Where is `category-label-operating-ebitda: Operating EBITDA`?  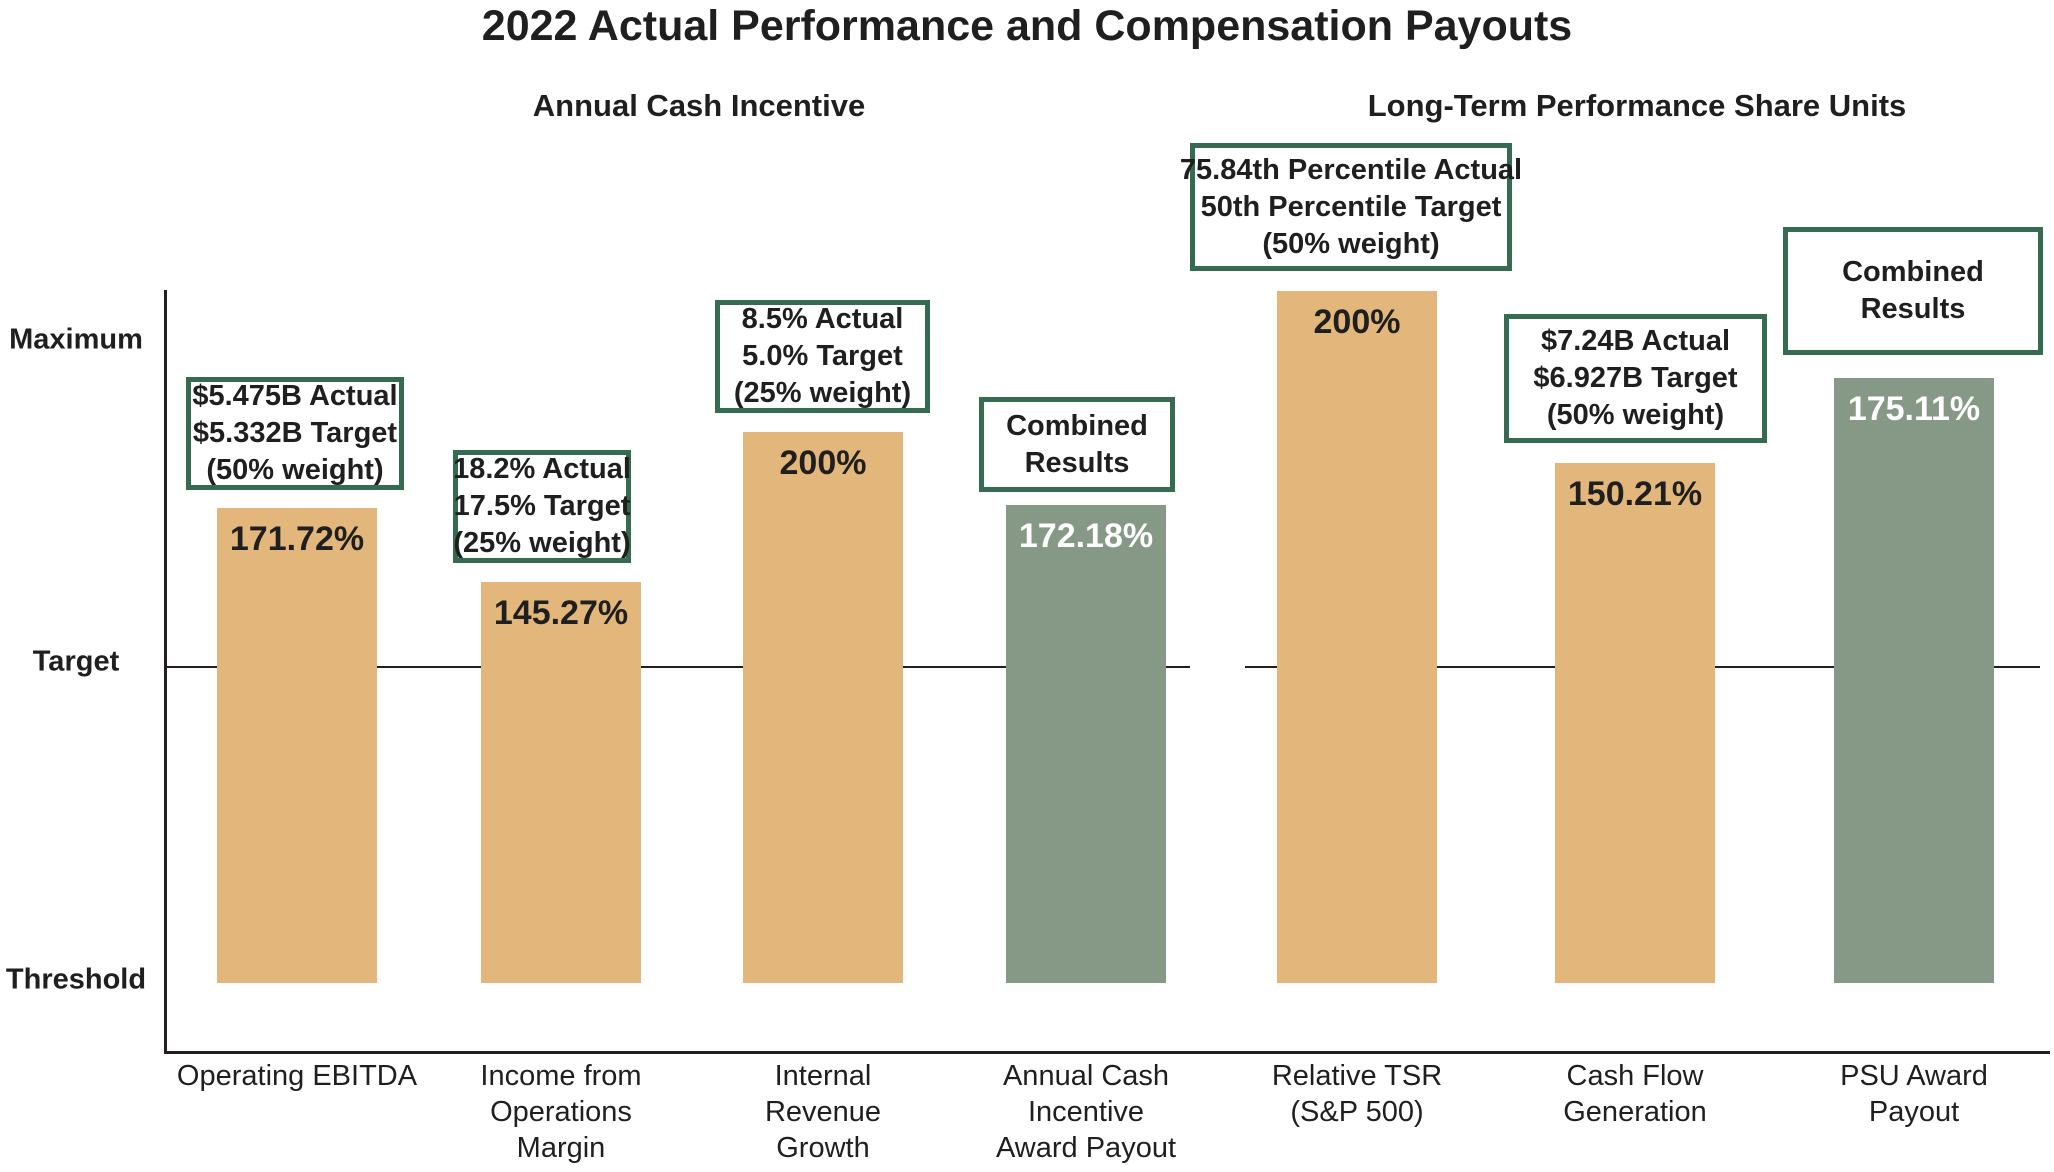
category-label-operating-ebitda: Operating EBITDA is located at coordinates (297, 1076).